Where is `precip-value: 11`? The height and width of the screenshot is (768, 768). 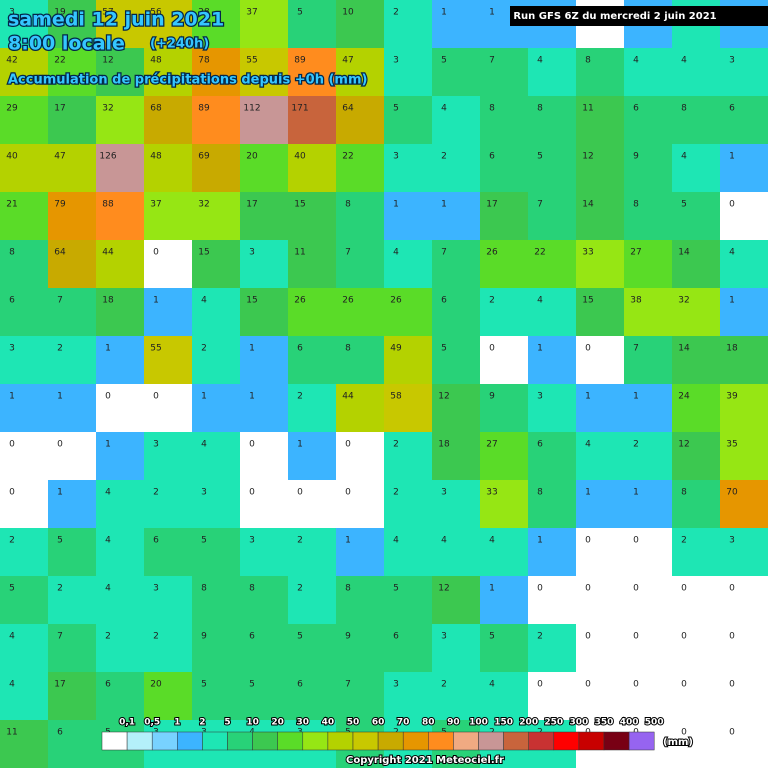
precip-value: 11 is located at coordinates (299, 253).